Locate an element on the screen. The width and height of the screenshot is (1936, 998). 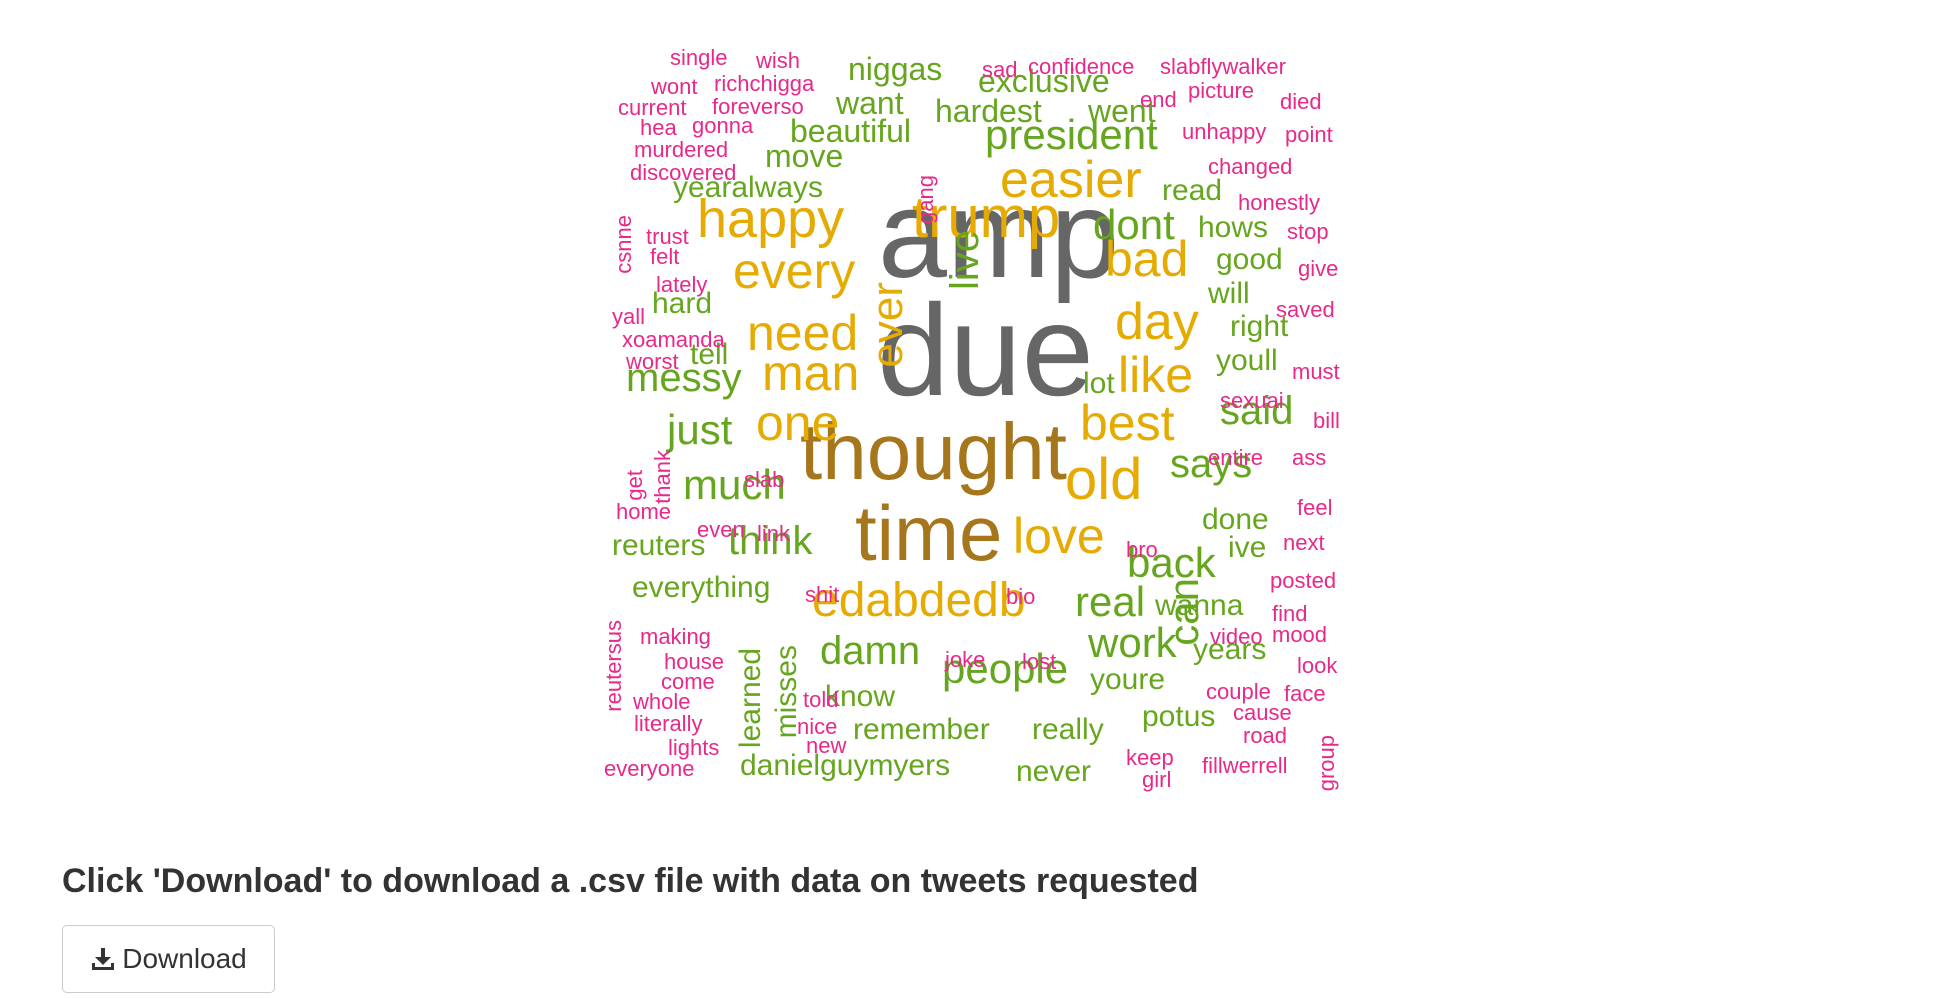
word-cloud-word: live is located at coordinates (965, 260).